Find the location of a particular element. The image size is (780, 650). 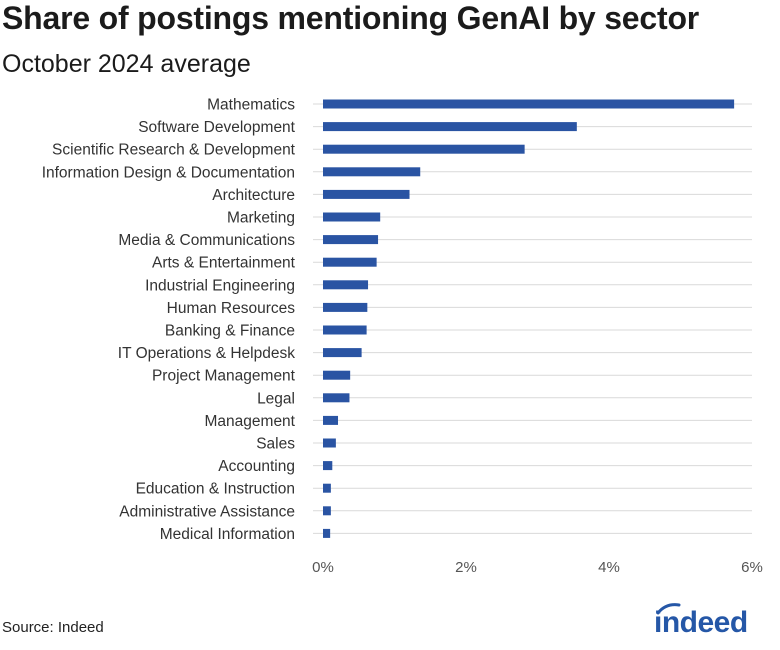

indeed-logo: indeed is located at coordinates (701, 621).